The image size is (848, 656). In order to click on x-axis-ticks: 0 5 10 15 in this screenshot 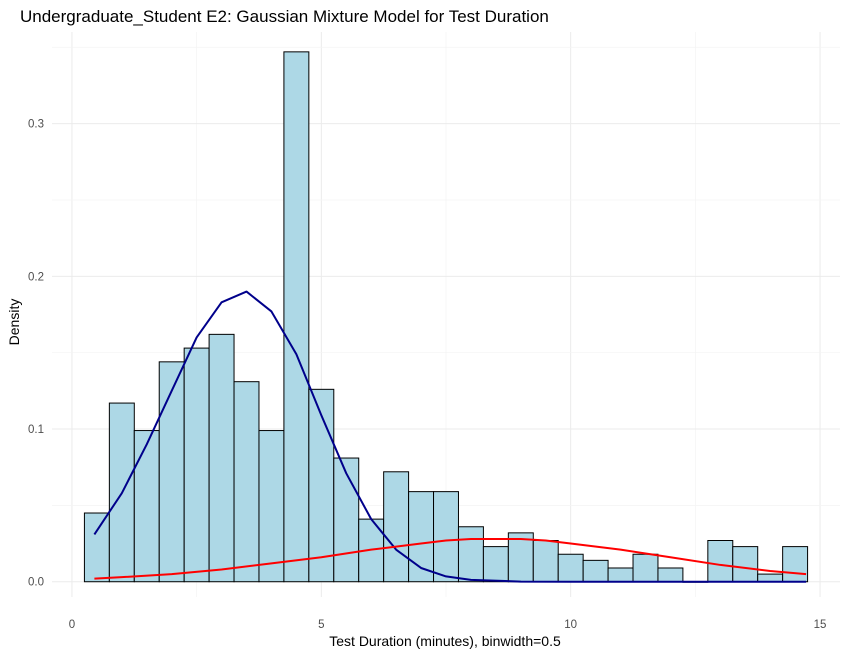, I will do `click(448, 625)`.